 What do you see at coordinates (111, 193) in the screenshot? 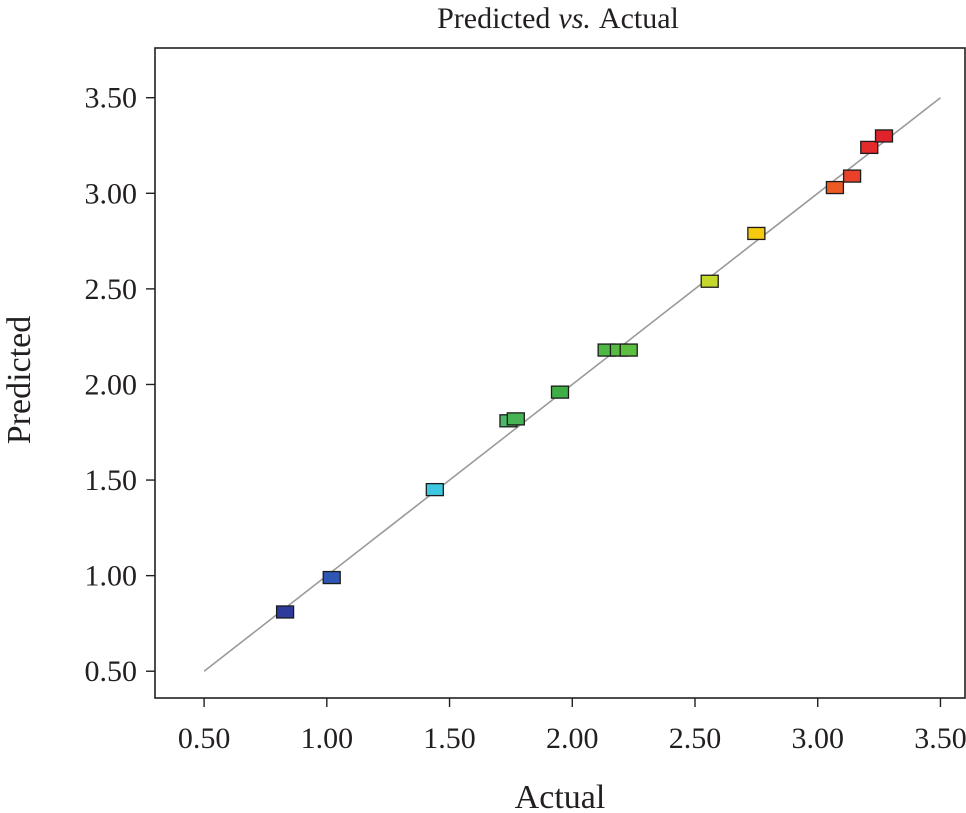
I see `y-tick-label-6: 3.00` at bounding box center [111, 193].